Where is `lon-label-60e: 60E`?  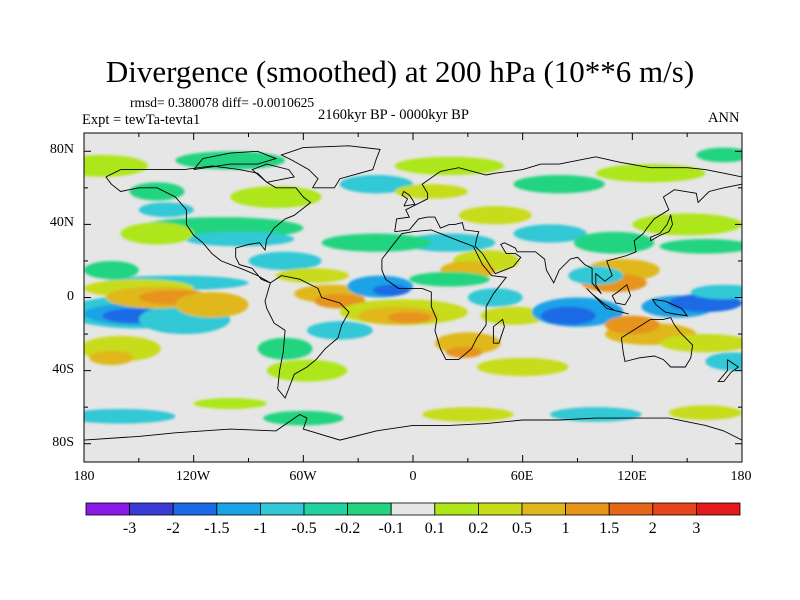
lon-label-60e: 60E is located at coordinates (522, 476).